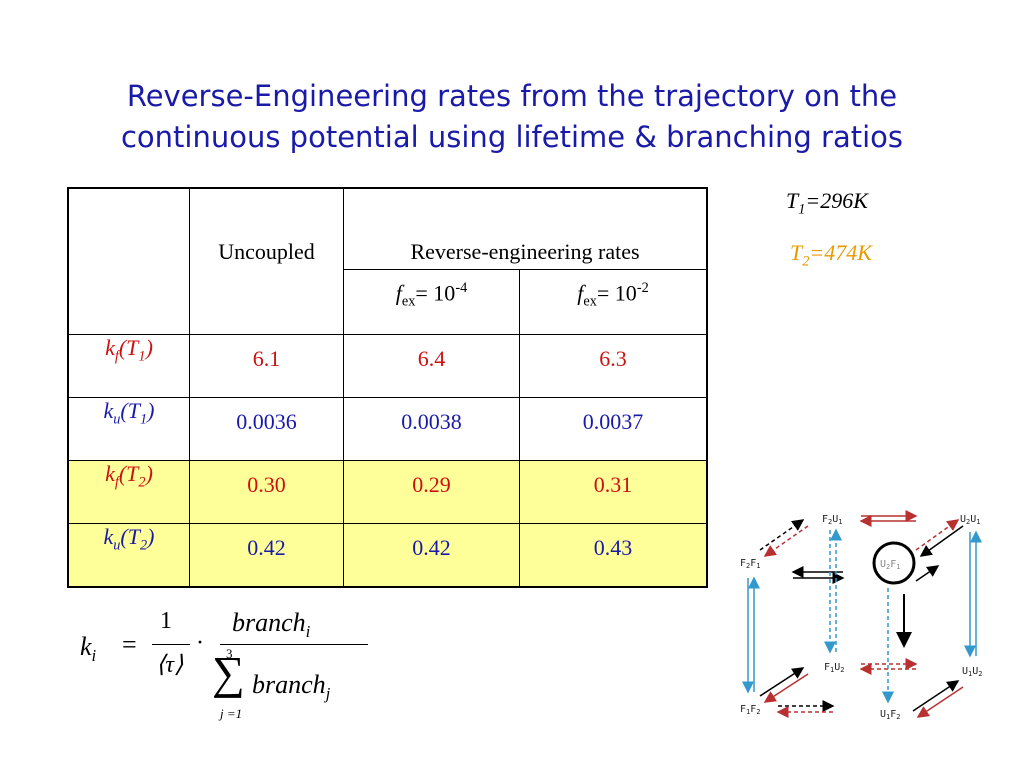  Describe the element at coordinates (128, 555) in the screenshot. I see `row-label-ku-t2: ku(T2)` at that location.